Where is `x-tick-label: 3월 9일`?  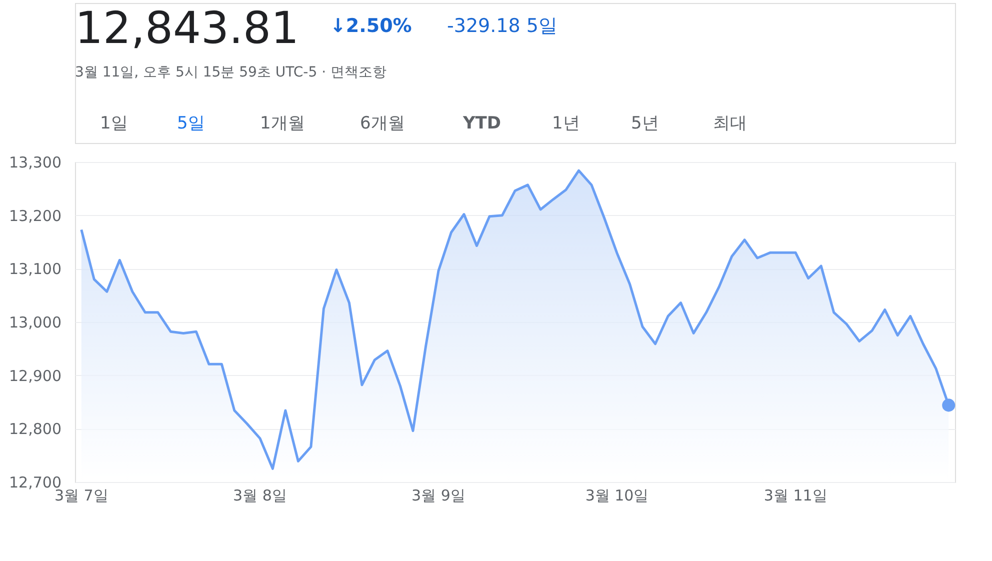
x-tick-label: 3월 9일 is located at coordinates (439, 495).